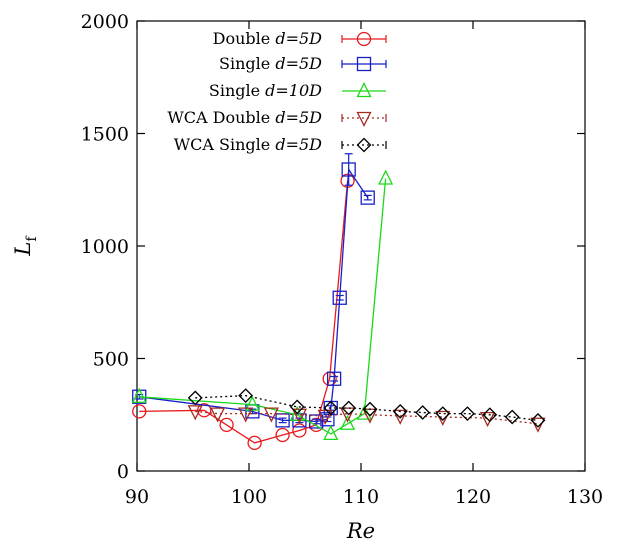 Image resolution: width=618 pixels, height=550 pixels. I want to click on legend-label: Double d=5D, so click(268, 38).